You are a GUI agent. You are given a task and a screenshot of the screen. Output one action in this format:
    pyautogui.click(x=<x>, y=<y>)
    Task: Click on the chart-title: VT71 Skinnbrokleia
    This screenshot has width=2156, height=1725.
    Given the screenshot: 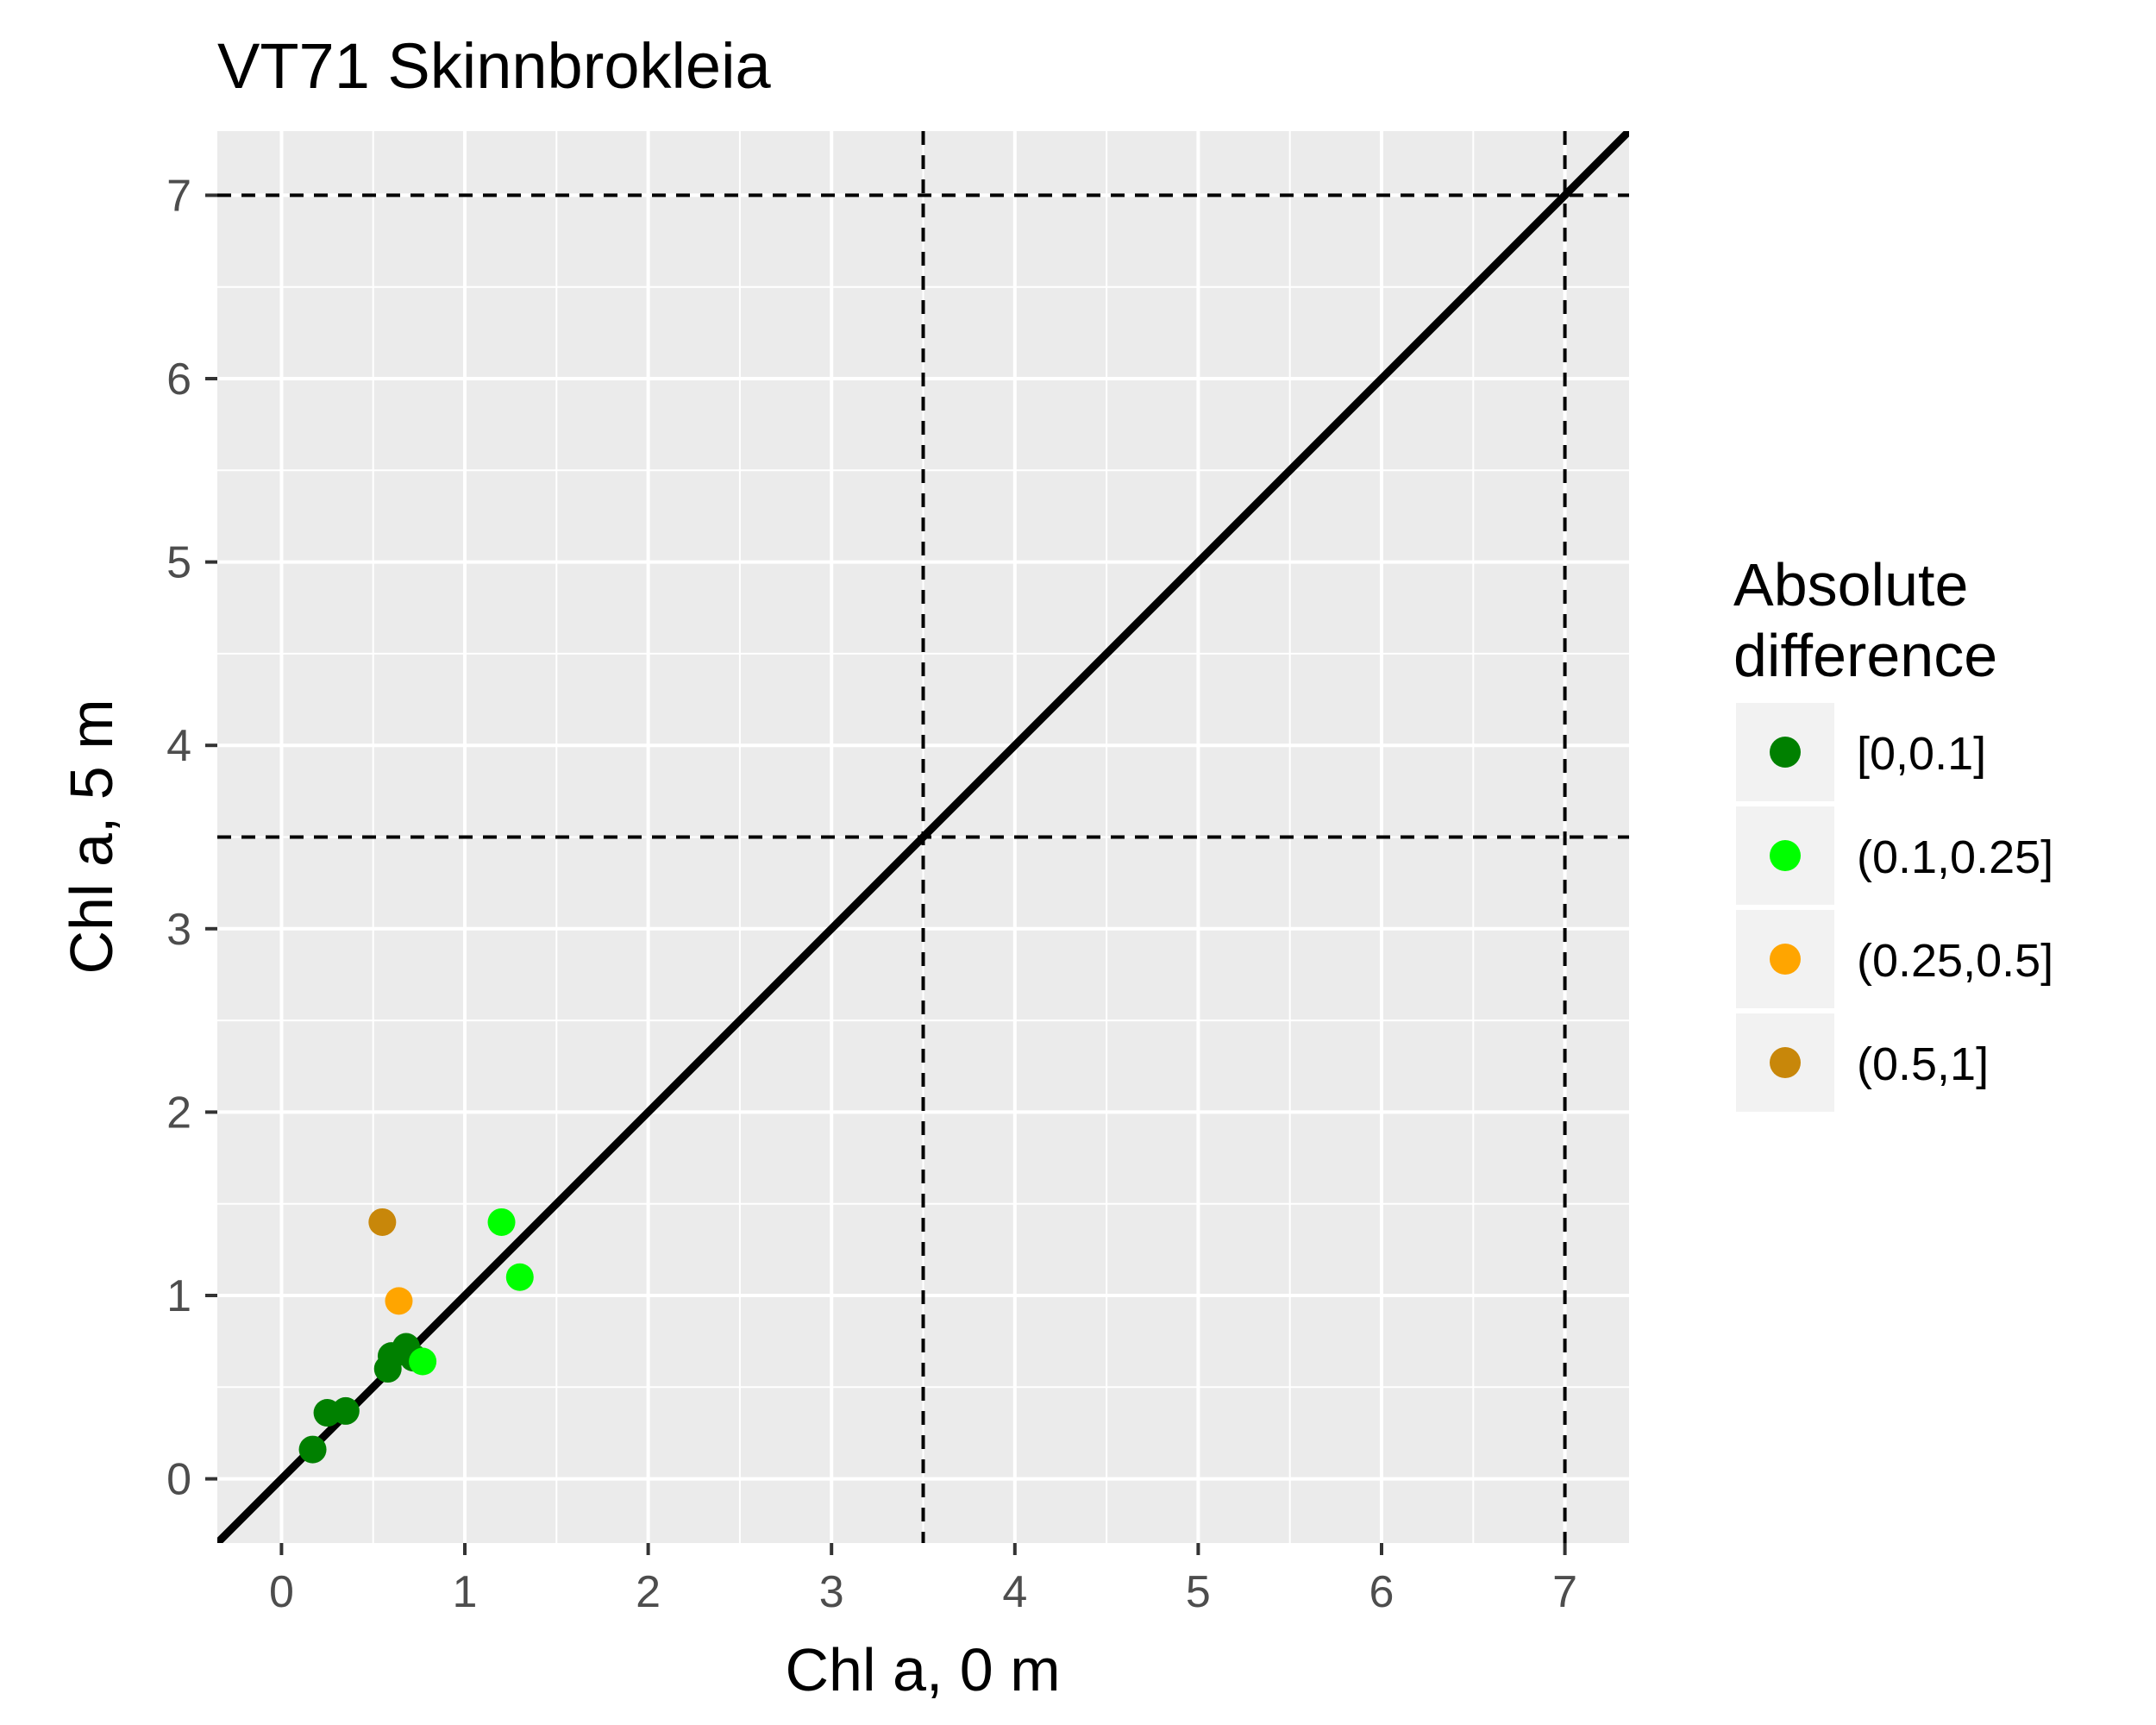 What is the action you would take?
    pyautogui.click(x=494, y=66)
    